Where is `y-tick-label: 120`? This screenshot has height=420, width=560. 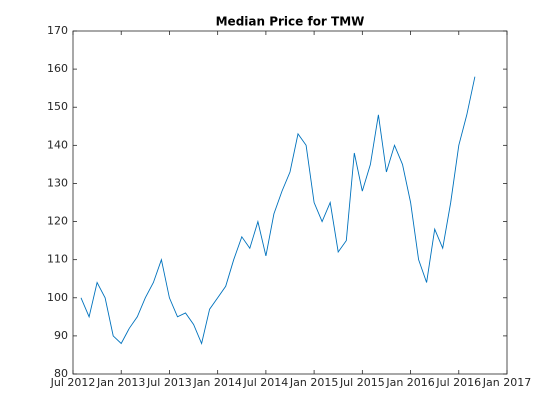
y-tick-label: 120 is located at coordinates (57, 221).